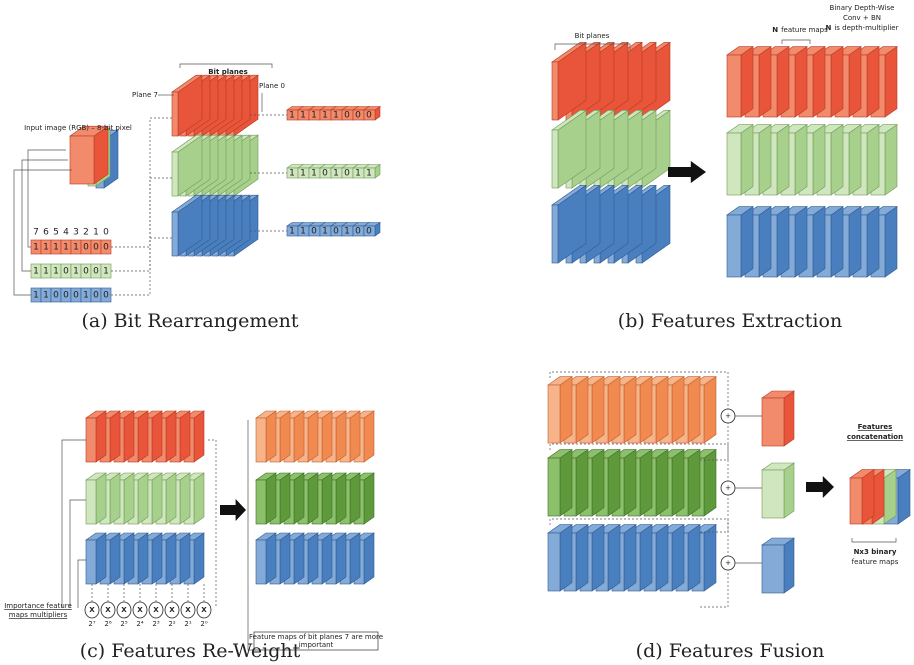 This screenshot has height=665, width=914. Describe the element at coordinates (78, 128) in the screenshot. I see `label: Input image (RGB) – 8-bit pixel` at that location.